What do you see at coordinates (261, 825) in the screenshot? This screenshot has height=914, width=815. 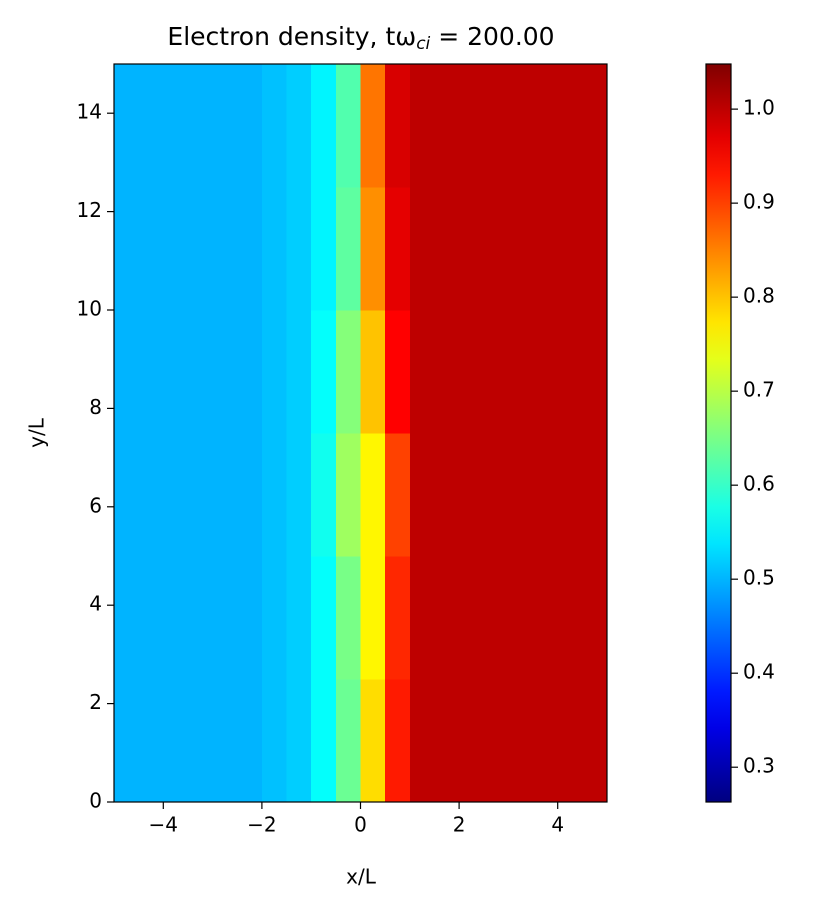 I see `x-tick-label: −2` at bounding box center [261, 825].